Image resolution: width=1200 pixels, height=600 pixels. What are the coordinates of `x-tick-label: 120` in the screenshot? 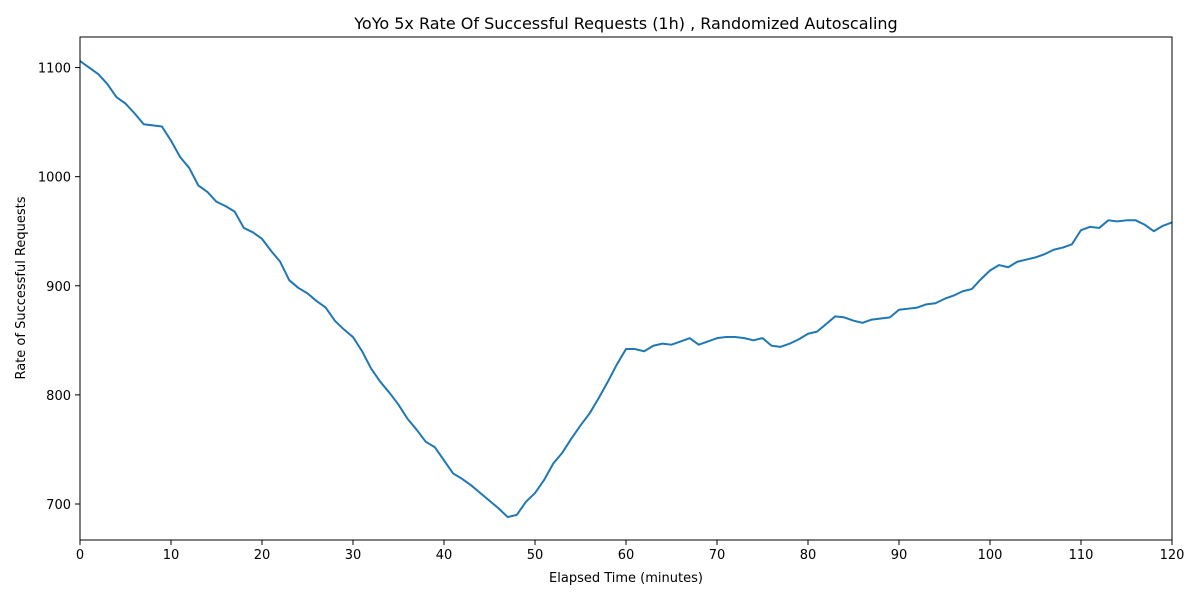 It's located at (1172, 555).